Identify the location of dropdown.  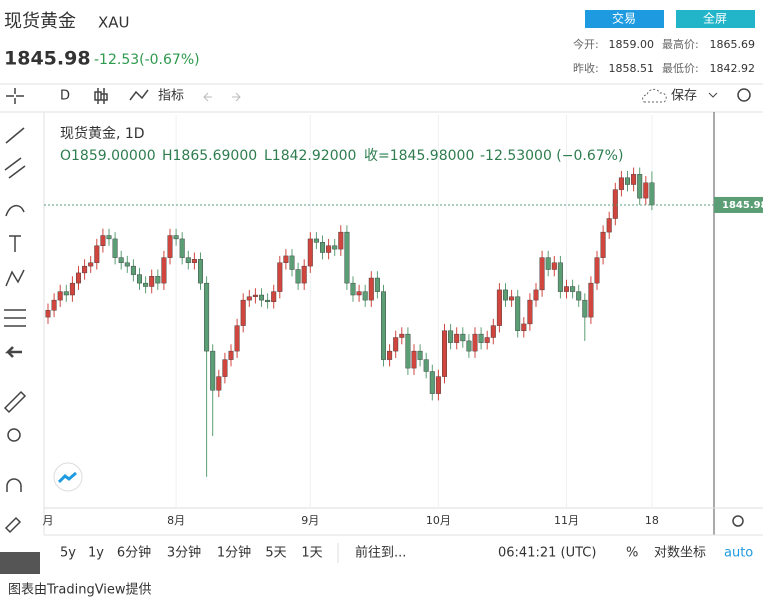
(713, 95).